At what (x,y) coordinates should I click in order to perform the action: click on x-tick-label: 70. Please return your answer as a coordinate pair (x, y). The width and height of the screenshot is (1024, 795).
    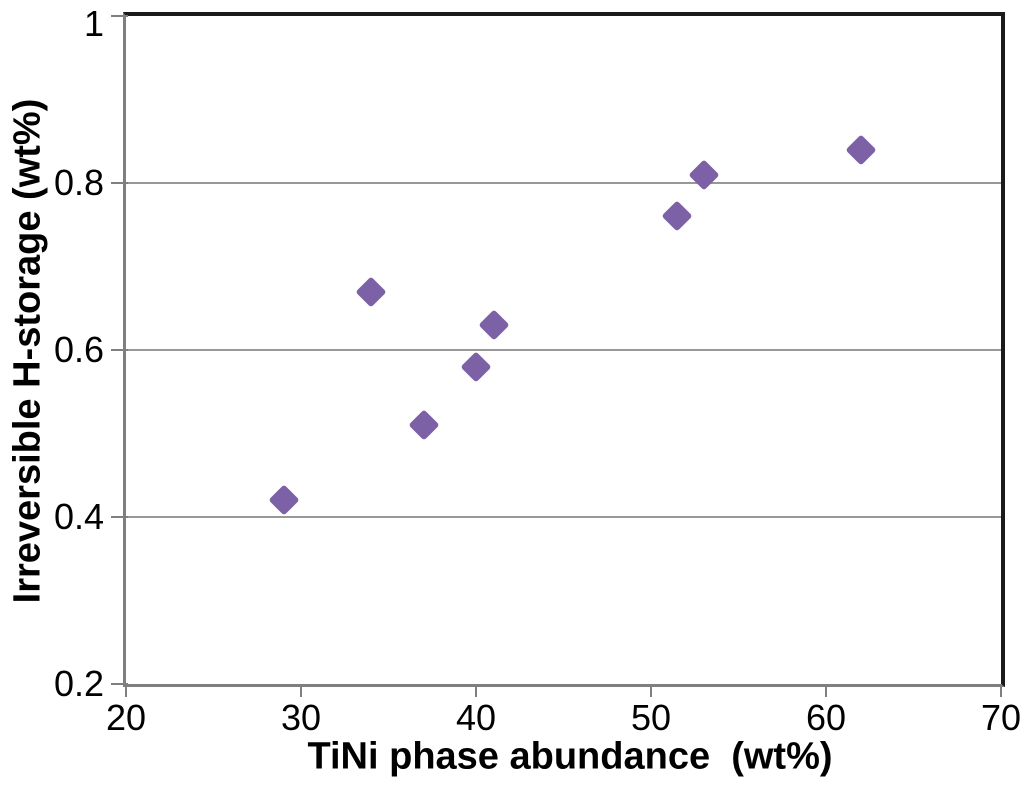
    Looking at the image, I should click on (1001, 717).